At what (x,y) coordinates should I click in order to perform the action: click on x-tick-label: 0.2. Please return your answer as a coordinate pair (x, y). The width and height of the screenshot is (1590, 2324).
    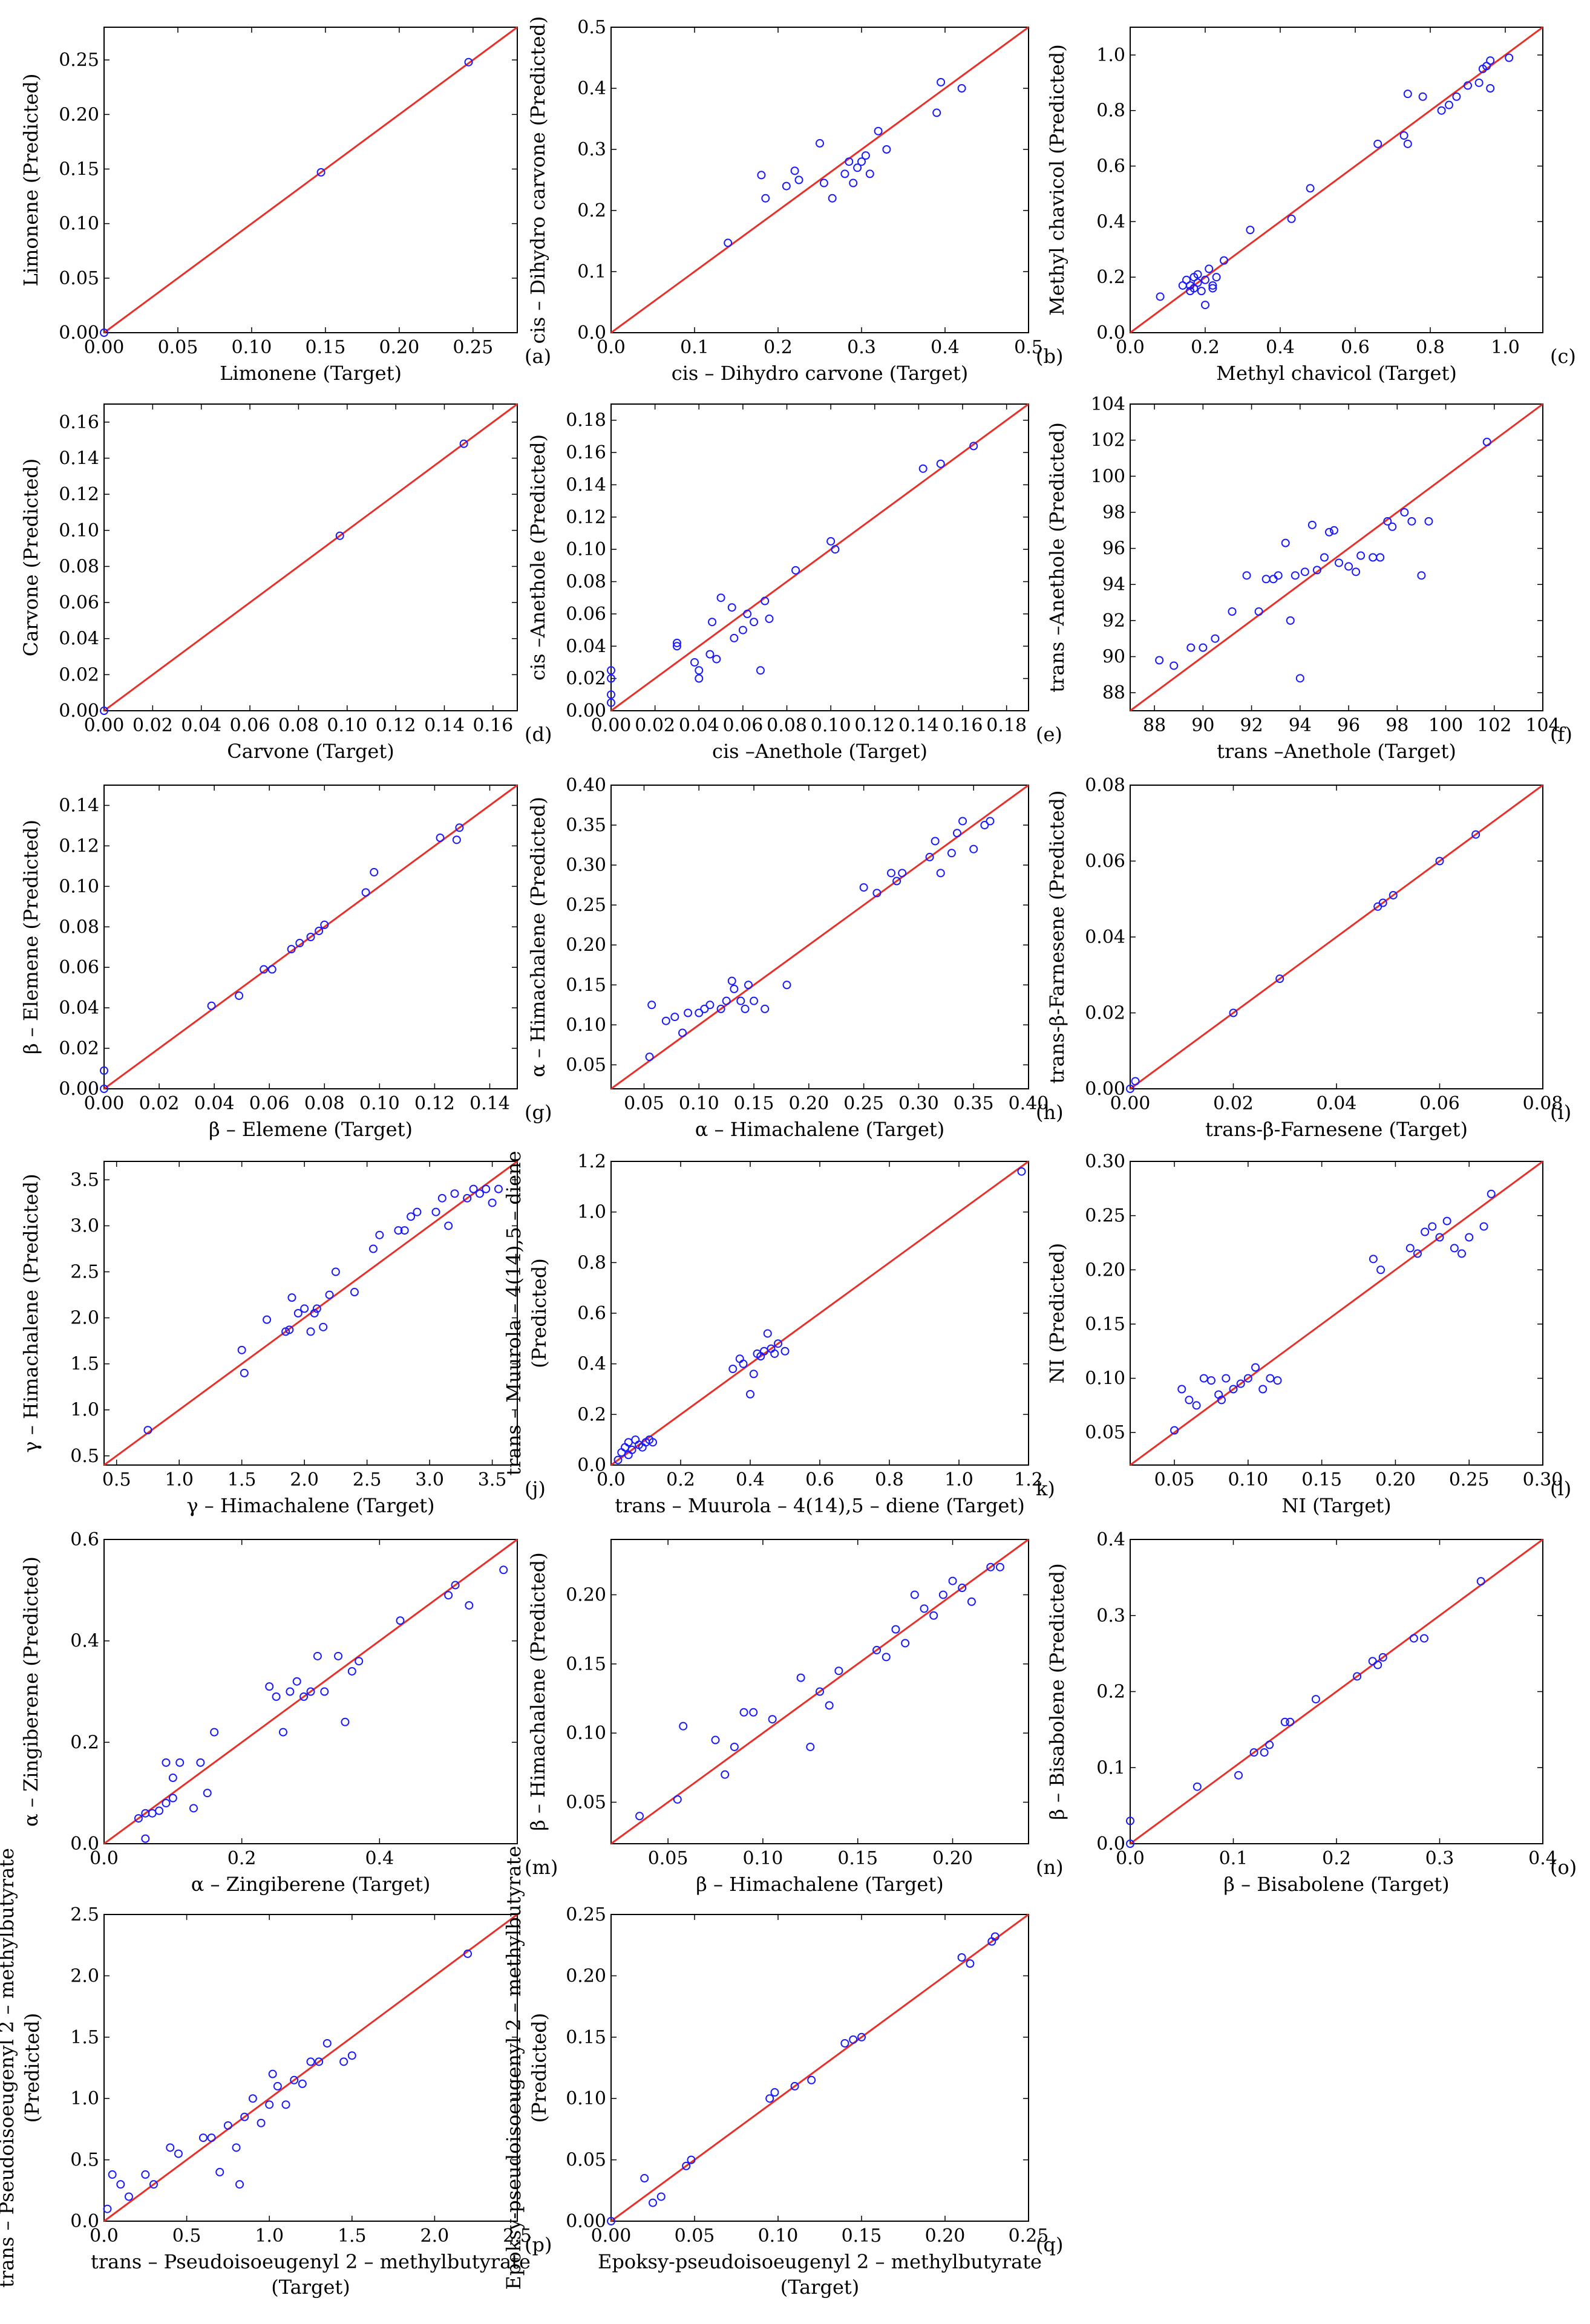
    Looking at the image, I should click on (680, 1479).